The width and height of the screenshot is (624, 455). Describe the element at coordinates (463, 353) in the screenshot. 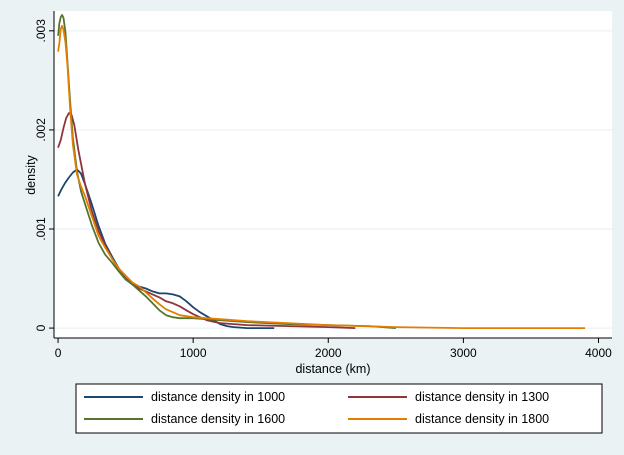

I see `x-tick-label: 3000` at that location.